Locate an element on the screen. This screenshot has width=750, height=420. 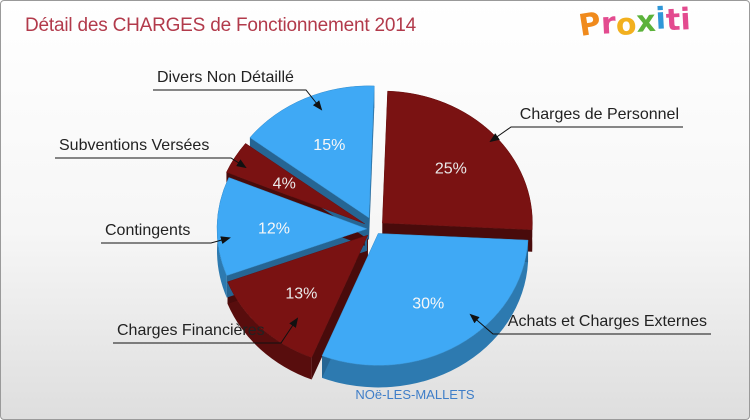
pie-slice-charges-financi-res is located at coordinates (298, 296).